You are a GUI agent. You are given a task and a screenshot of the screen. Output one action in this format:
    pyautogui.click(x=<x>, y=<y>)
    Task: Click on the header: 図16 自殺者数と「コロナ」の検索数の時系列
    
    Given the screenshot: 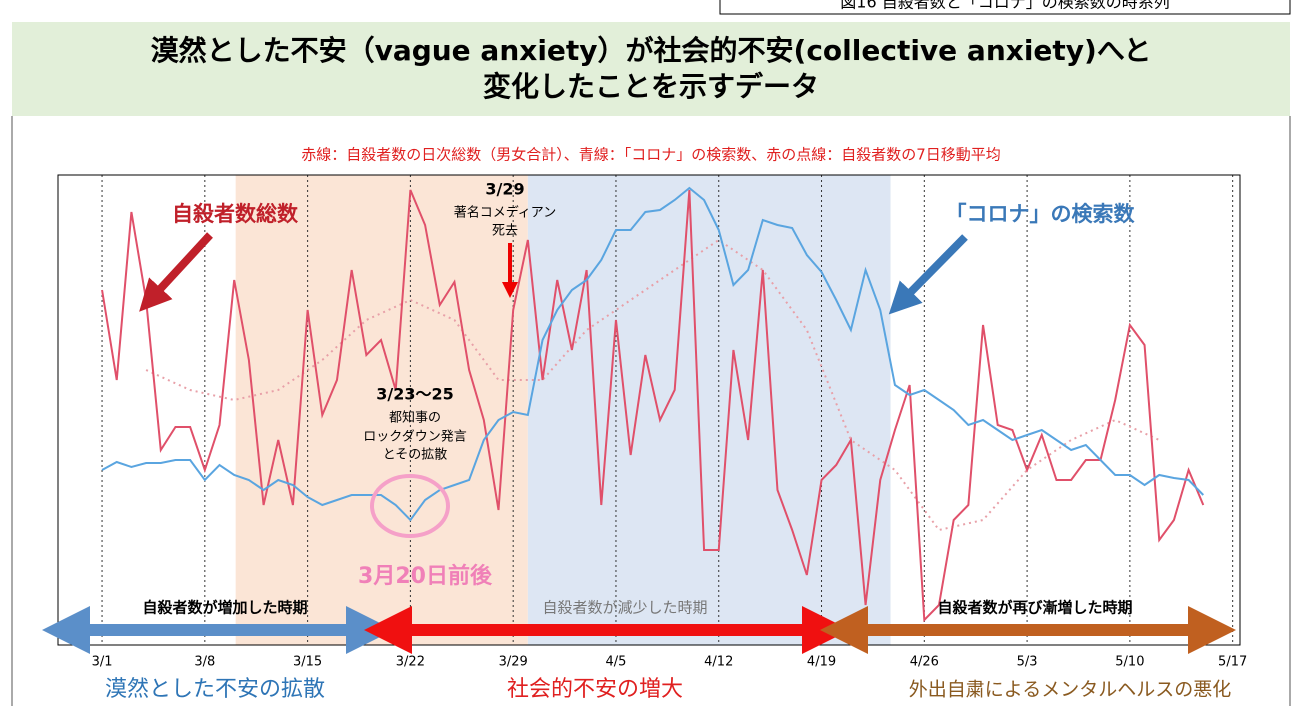 What is the action you would take?
    pyautogui.click(x=1004, y=6)
    